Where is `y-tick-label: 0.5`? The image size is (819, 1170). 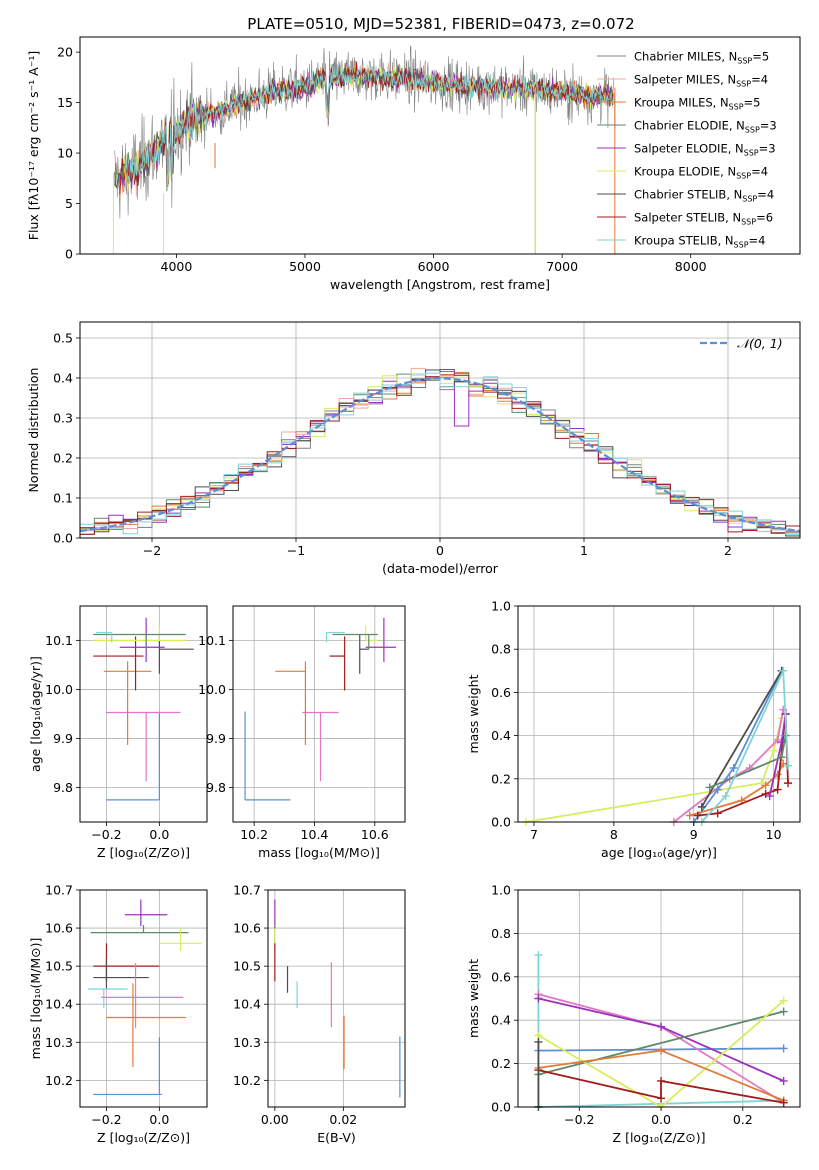 y-tick-label: 0.5 is located at coordinates (63, 338).